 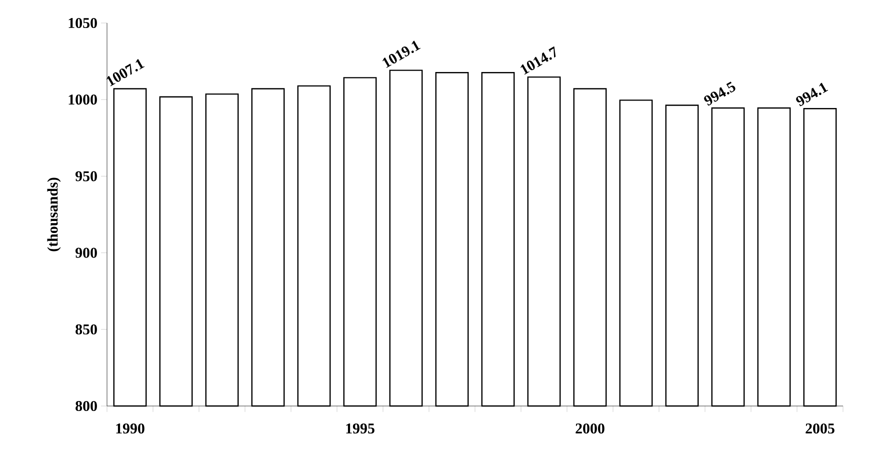 I want to click on x-tick-label: 2000, so click(x=590, y=428).